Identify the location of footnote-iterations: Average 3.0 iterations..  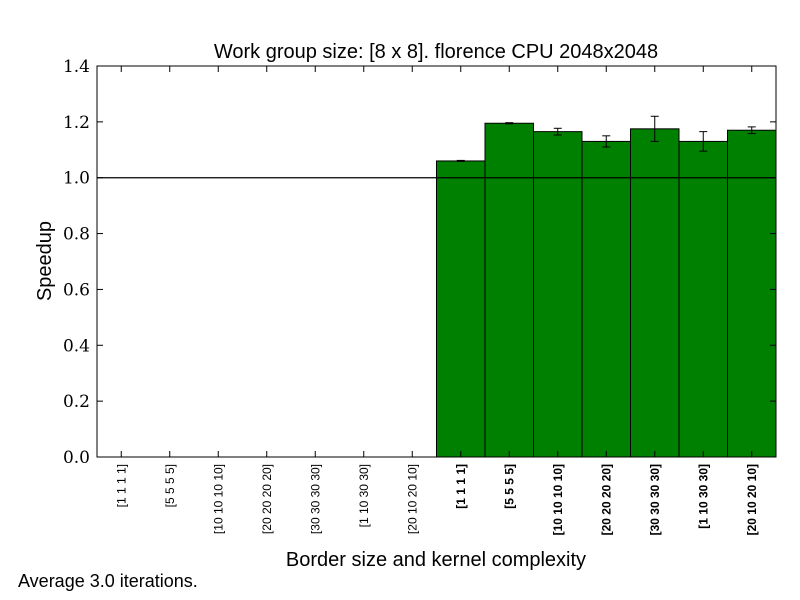
(108, 581).